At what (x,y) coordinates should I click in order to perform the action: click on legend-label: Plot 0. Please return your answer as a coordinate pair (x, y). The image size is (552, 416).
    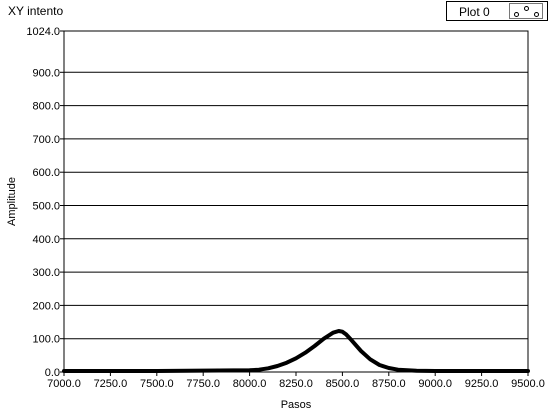
    Looking at the image, I should click on (474, 12).